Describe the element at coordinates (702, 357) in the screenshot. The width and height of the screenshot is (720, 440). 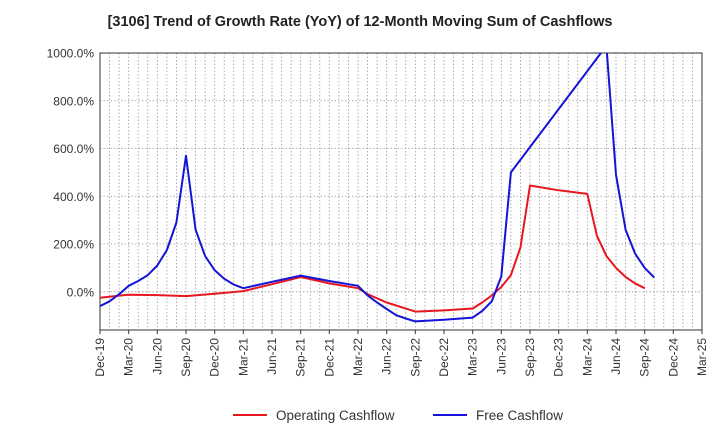
I see `x-tick-label: Mar-25` at that location.